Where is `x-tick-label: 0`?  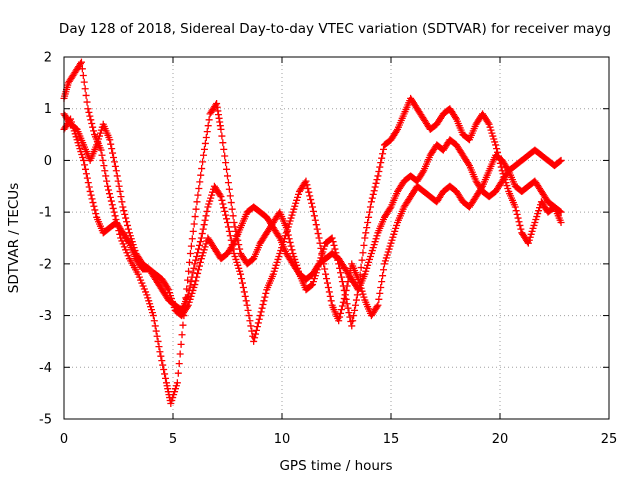 x-tick-label: 0 is located at coordinates (64, 439).